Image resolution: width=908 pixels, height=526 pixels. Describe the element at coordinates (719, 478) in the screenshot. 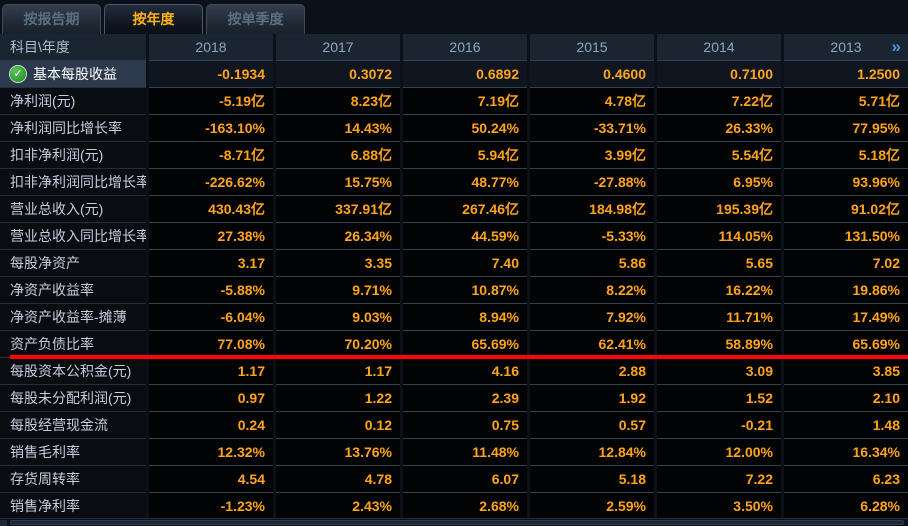

I see `value-cell: 7.22` at that location.